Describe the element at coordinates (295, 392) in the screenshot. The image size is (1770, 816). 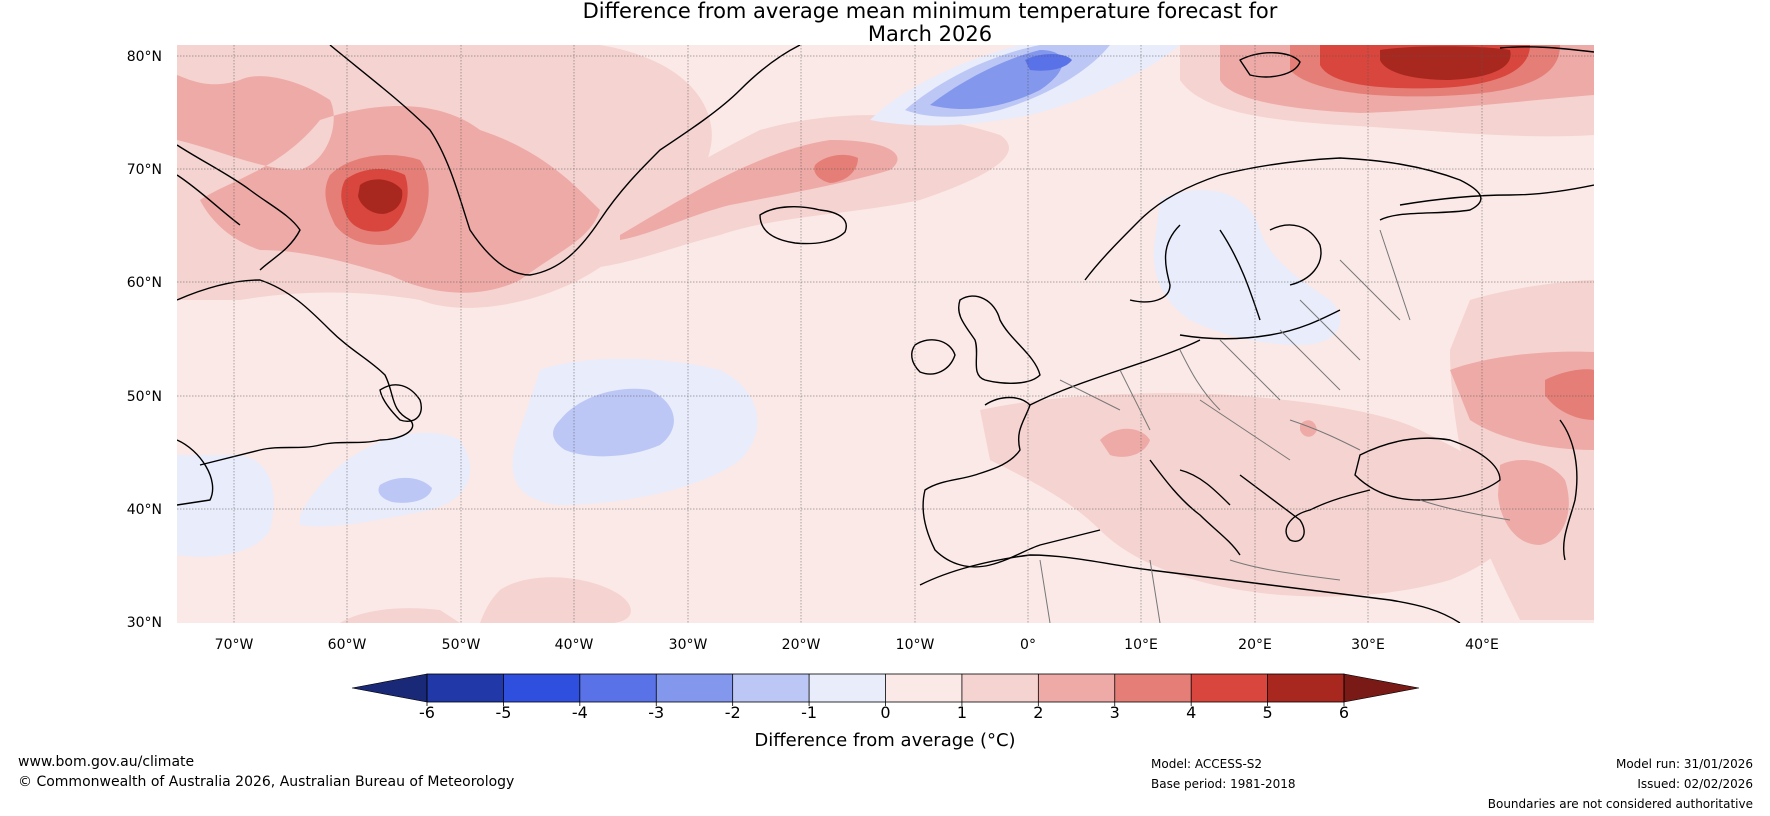
I see `coastline-labrador` at that location.